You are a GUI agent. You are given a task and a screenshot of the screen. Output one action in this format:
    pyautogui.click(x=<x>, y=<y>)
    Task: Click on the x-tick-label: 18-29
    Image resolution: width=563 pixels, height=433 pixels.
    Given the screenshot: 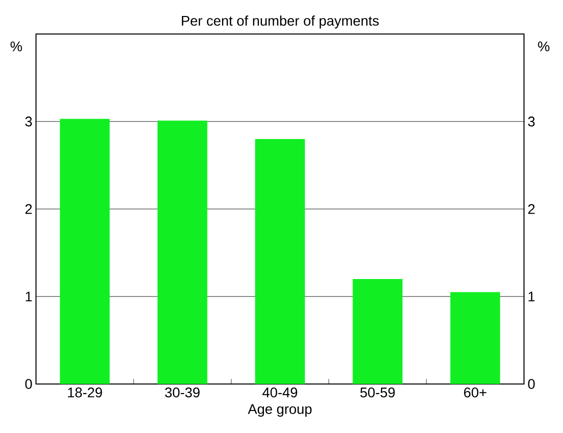 What is the action you would take?
    pyautogui.click(x=85, y=393)
    